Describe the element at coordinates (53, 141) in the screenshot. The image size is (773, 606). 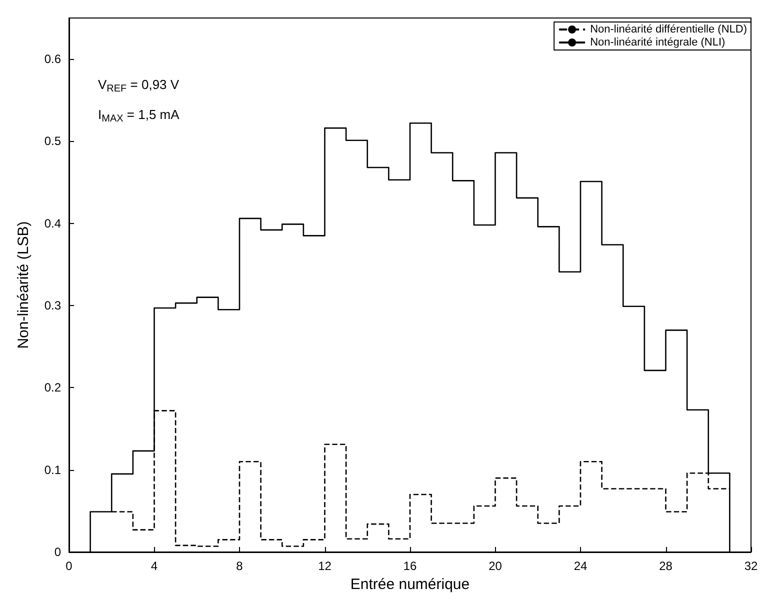
I see `y-tick-label: 0.5` at that location.